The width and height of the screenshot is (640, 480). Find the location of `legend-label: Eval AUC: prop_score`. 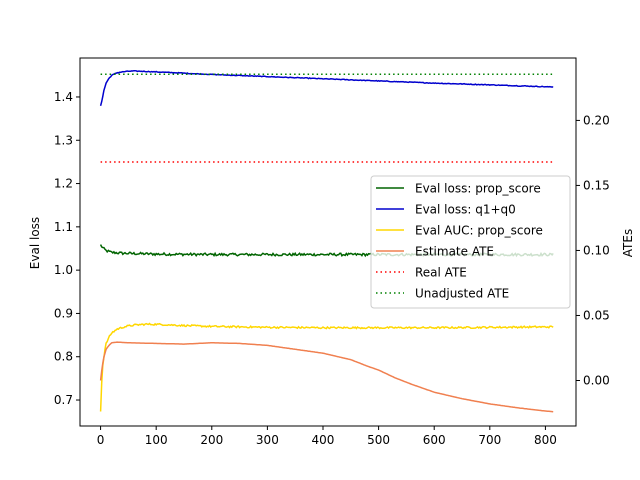

legend-label: Eval AUC: prop_score is located at coordinates (479, 231).